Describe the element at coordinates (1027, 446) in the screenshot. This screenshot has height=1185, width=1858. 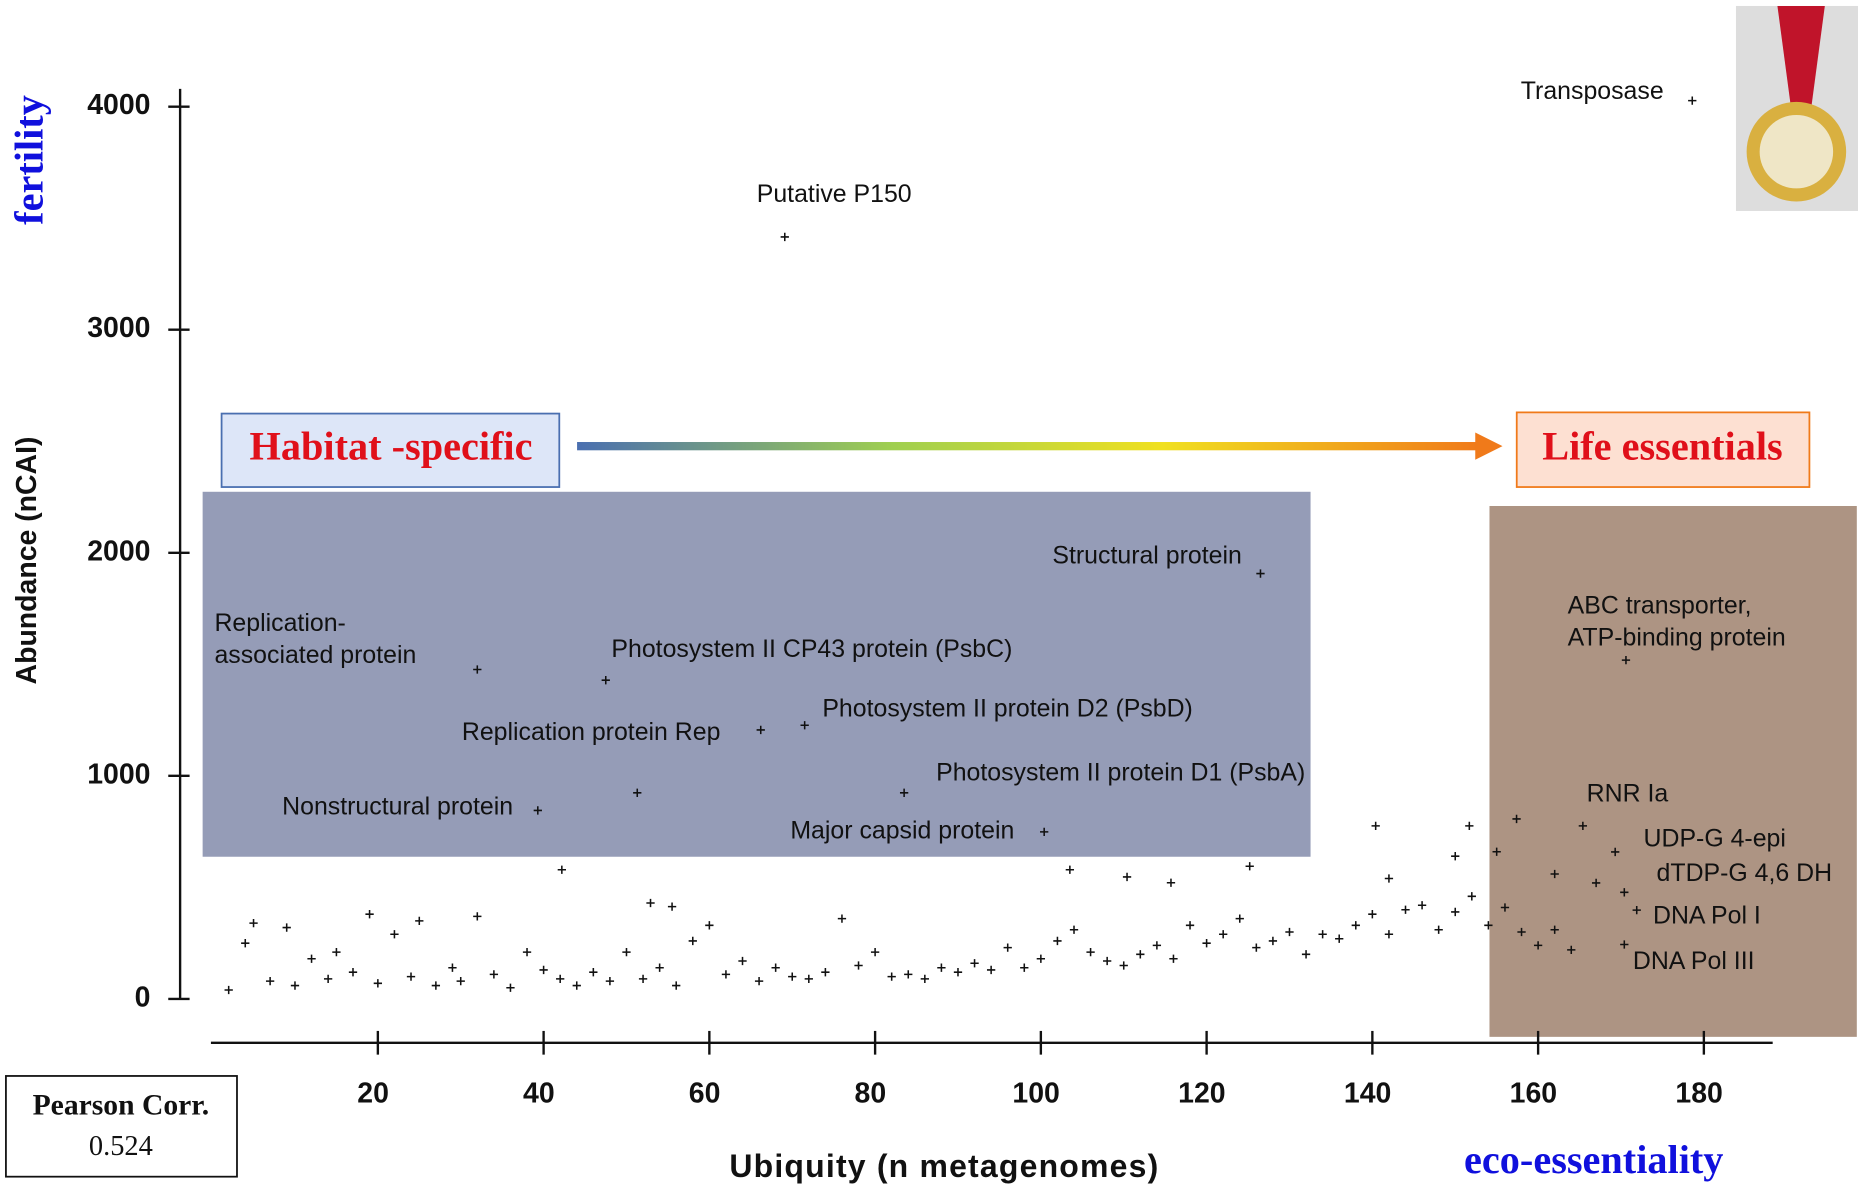
I see `gradient-arrow` at that location.